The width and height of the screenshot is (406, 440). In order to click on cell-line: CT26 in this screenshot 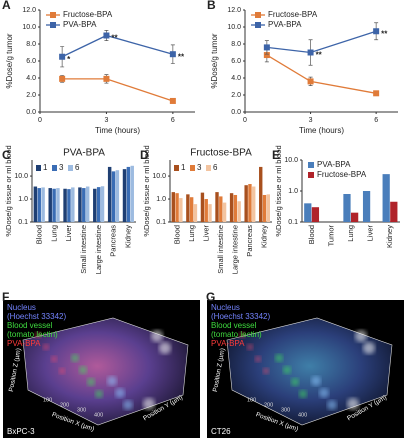, I will do `click(221, 431)`.